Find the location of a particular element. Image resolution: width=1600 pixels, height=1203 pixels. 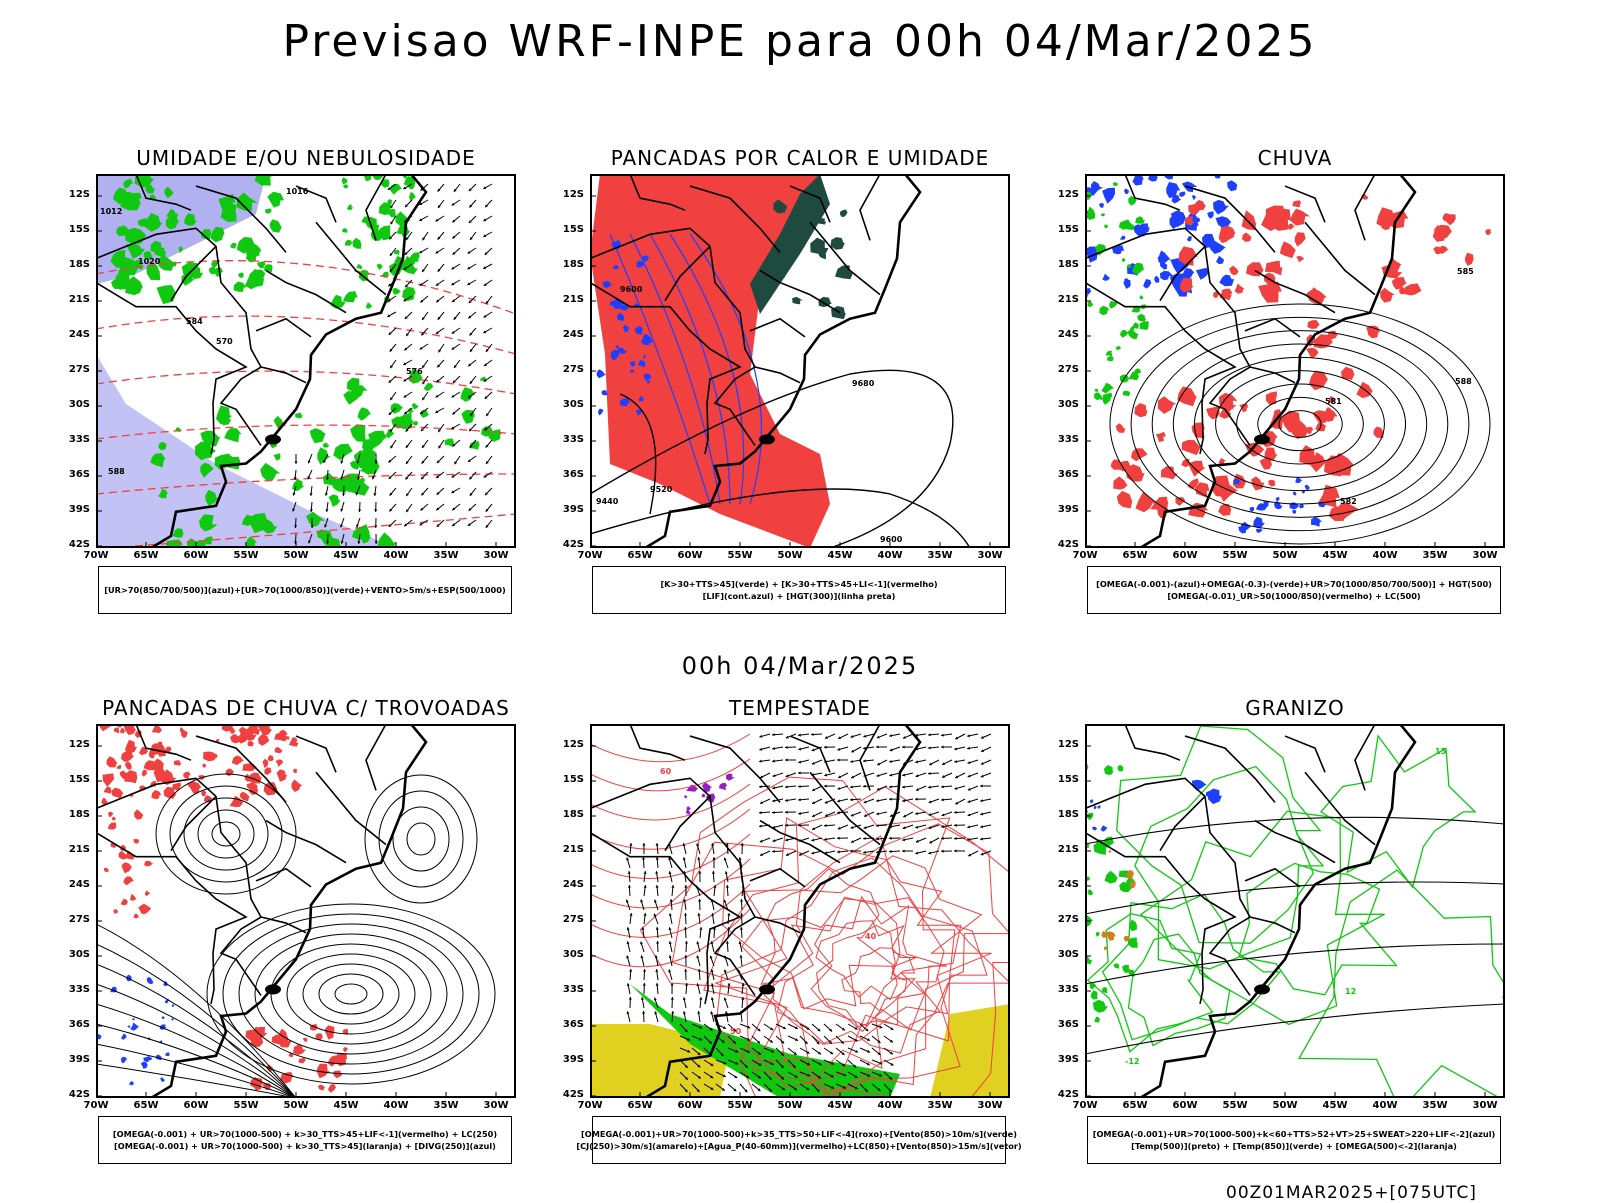

contour-label: 9440 is located at coordinates (607, 501).